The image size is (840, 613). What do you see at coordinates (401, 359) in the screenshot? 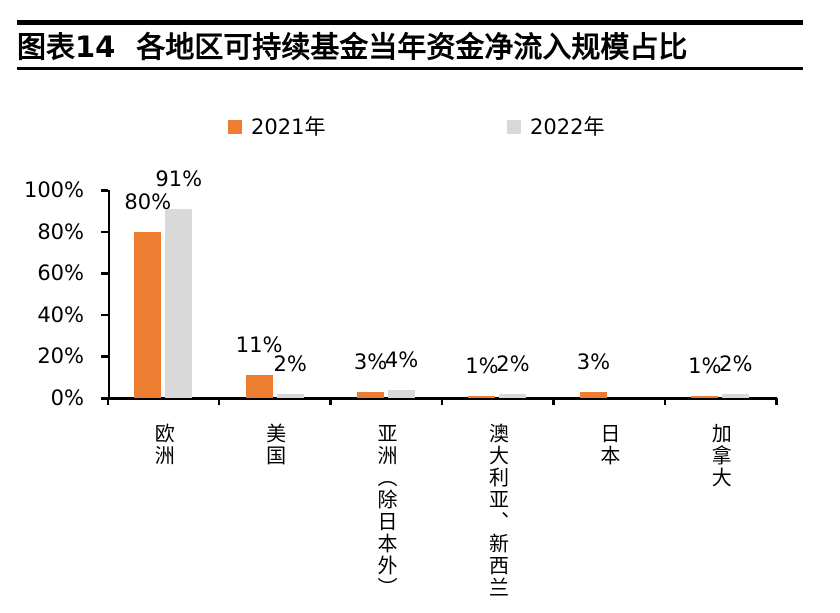
I see `bar-value-label: 4%` at bounding box center [401, 359].